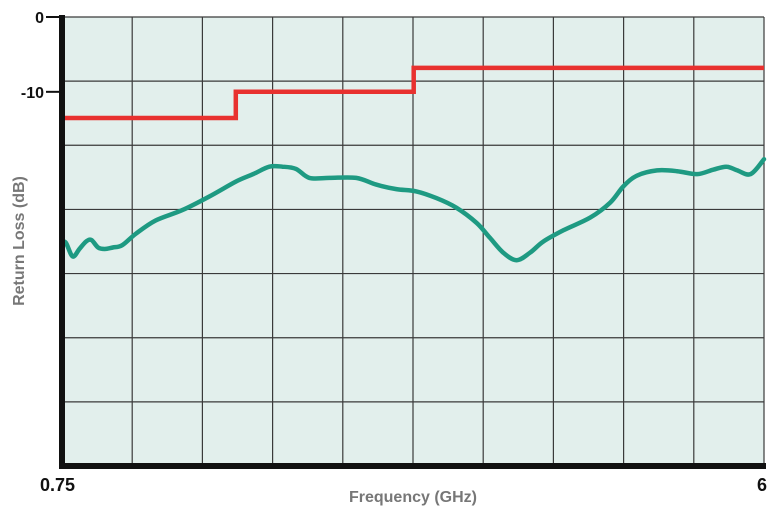 Image resolution: width=767 pixels, height=512 pixels. Describe the element at coordinates (39, 18) in the screenshot. I see `y-tick-label: 0` at that location.